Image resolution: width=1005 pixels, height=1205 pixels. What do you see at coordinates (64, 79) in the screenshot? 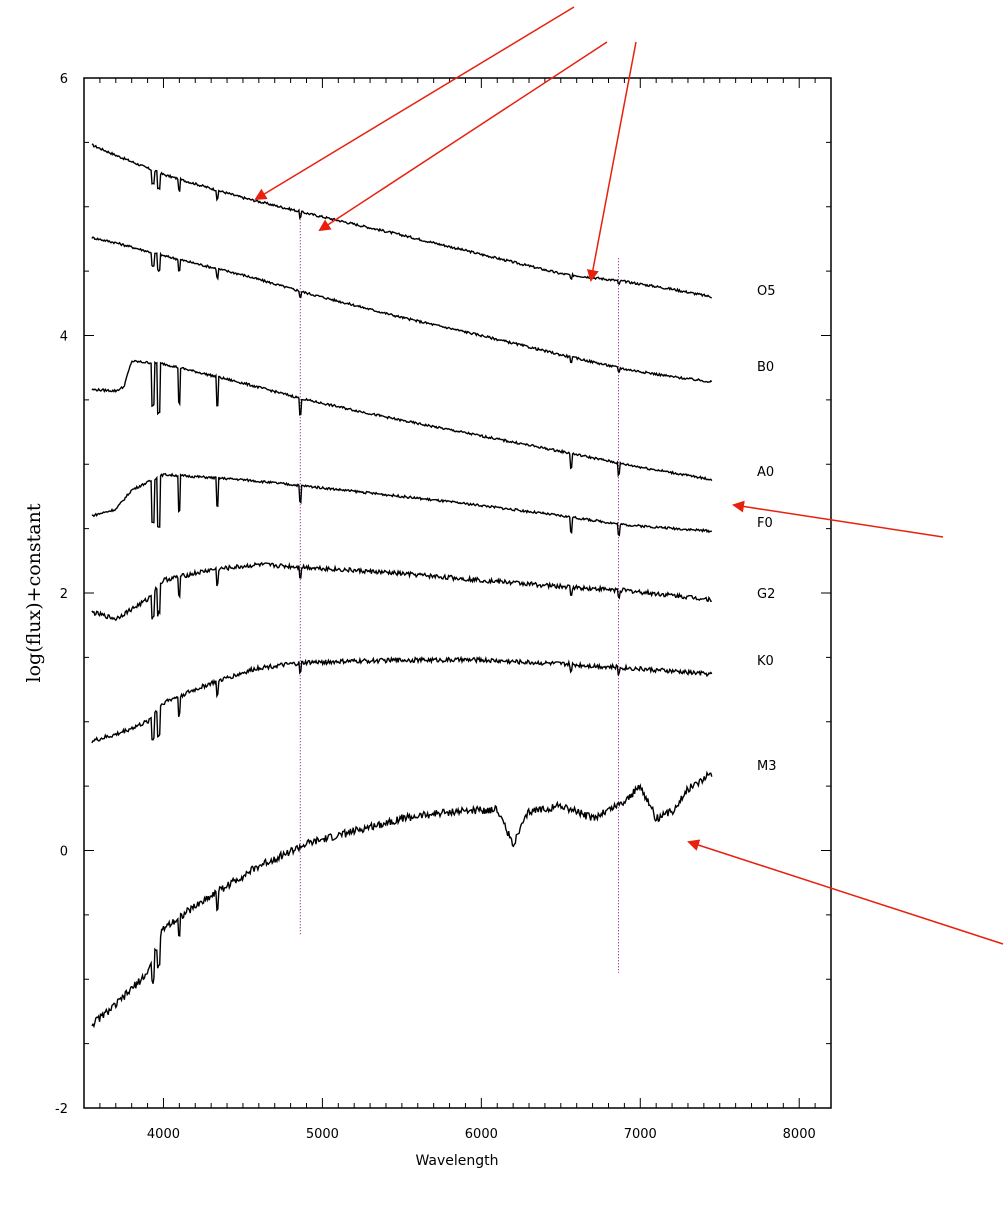
I see `y-tick-label: 6` at bounding box center [64, 79].